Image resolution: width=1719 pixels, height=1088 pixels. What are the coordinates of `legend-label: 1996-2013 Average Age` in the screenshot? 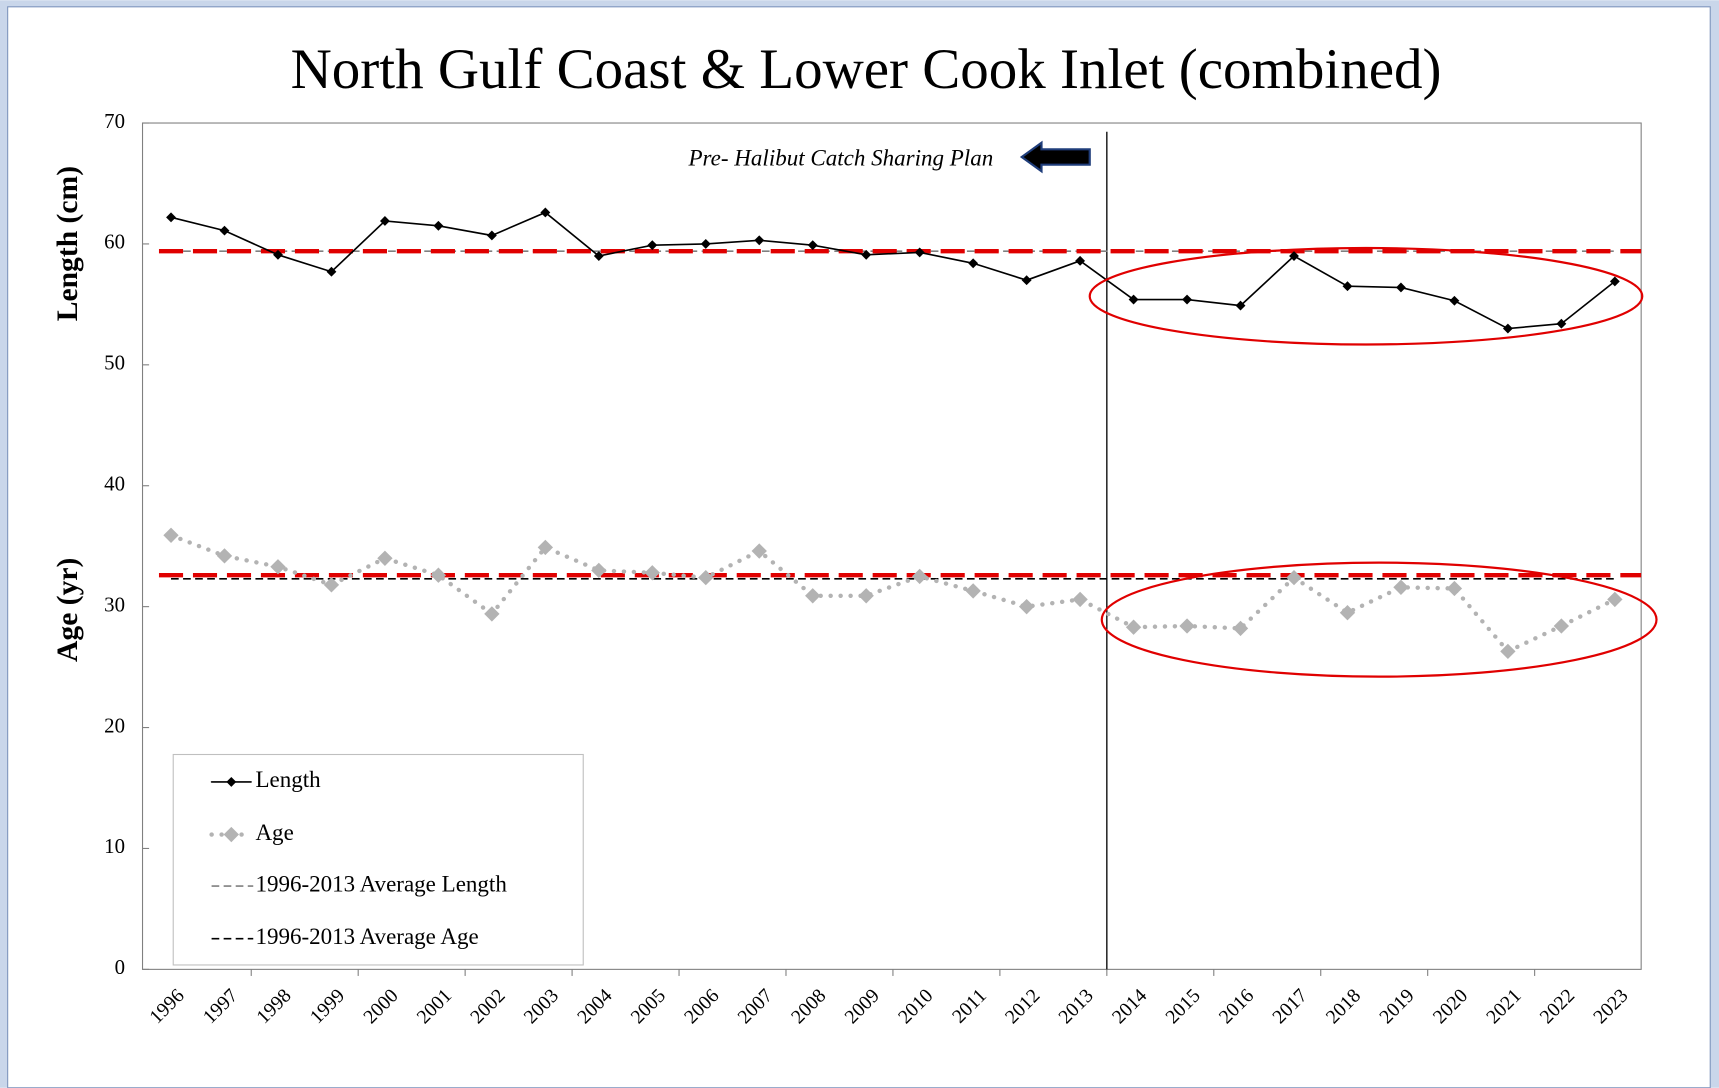 It's located at (366, 936).